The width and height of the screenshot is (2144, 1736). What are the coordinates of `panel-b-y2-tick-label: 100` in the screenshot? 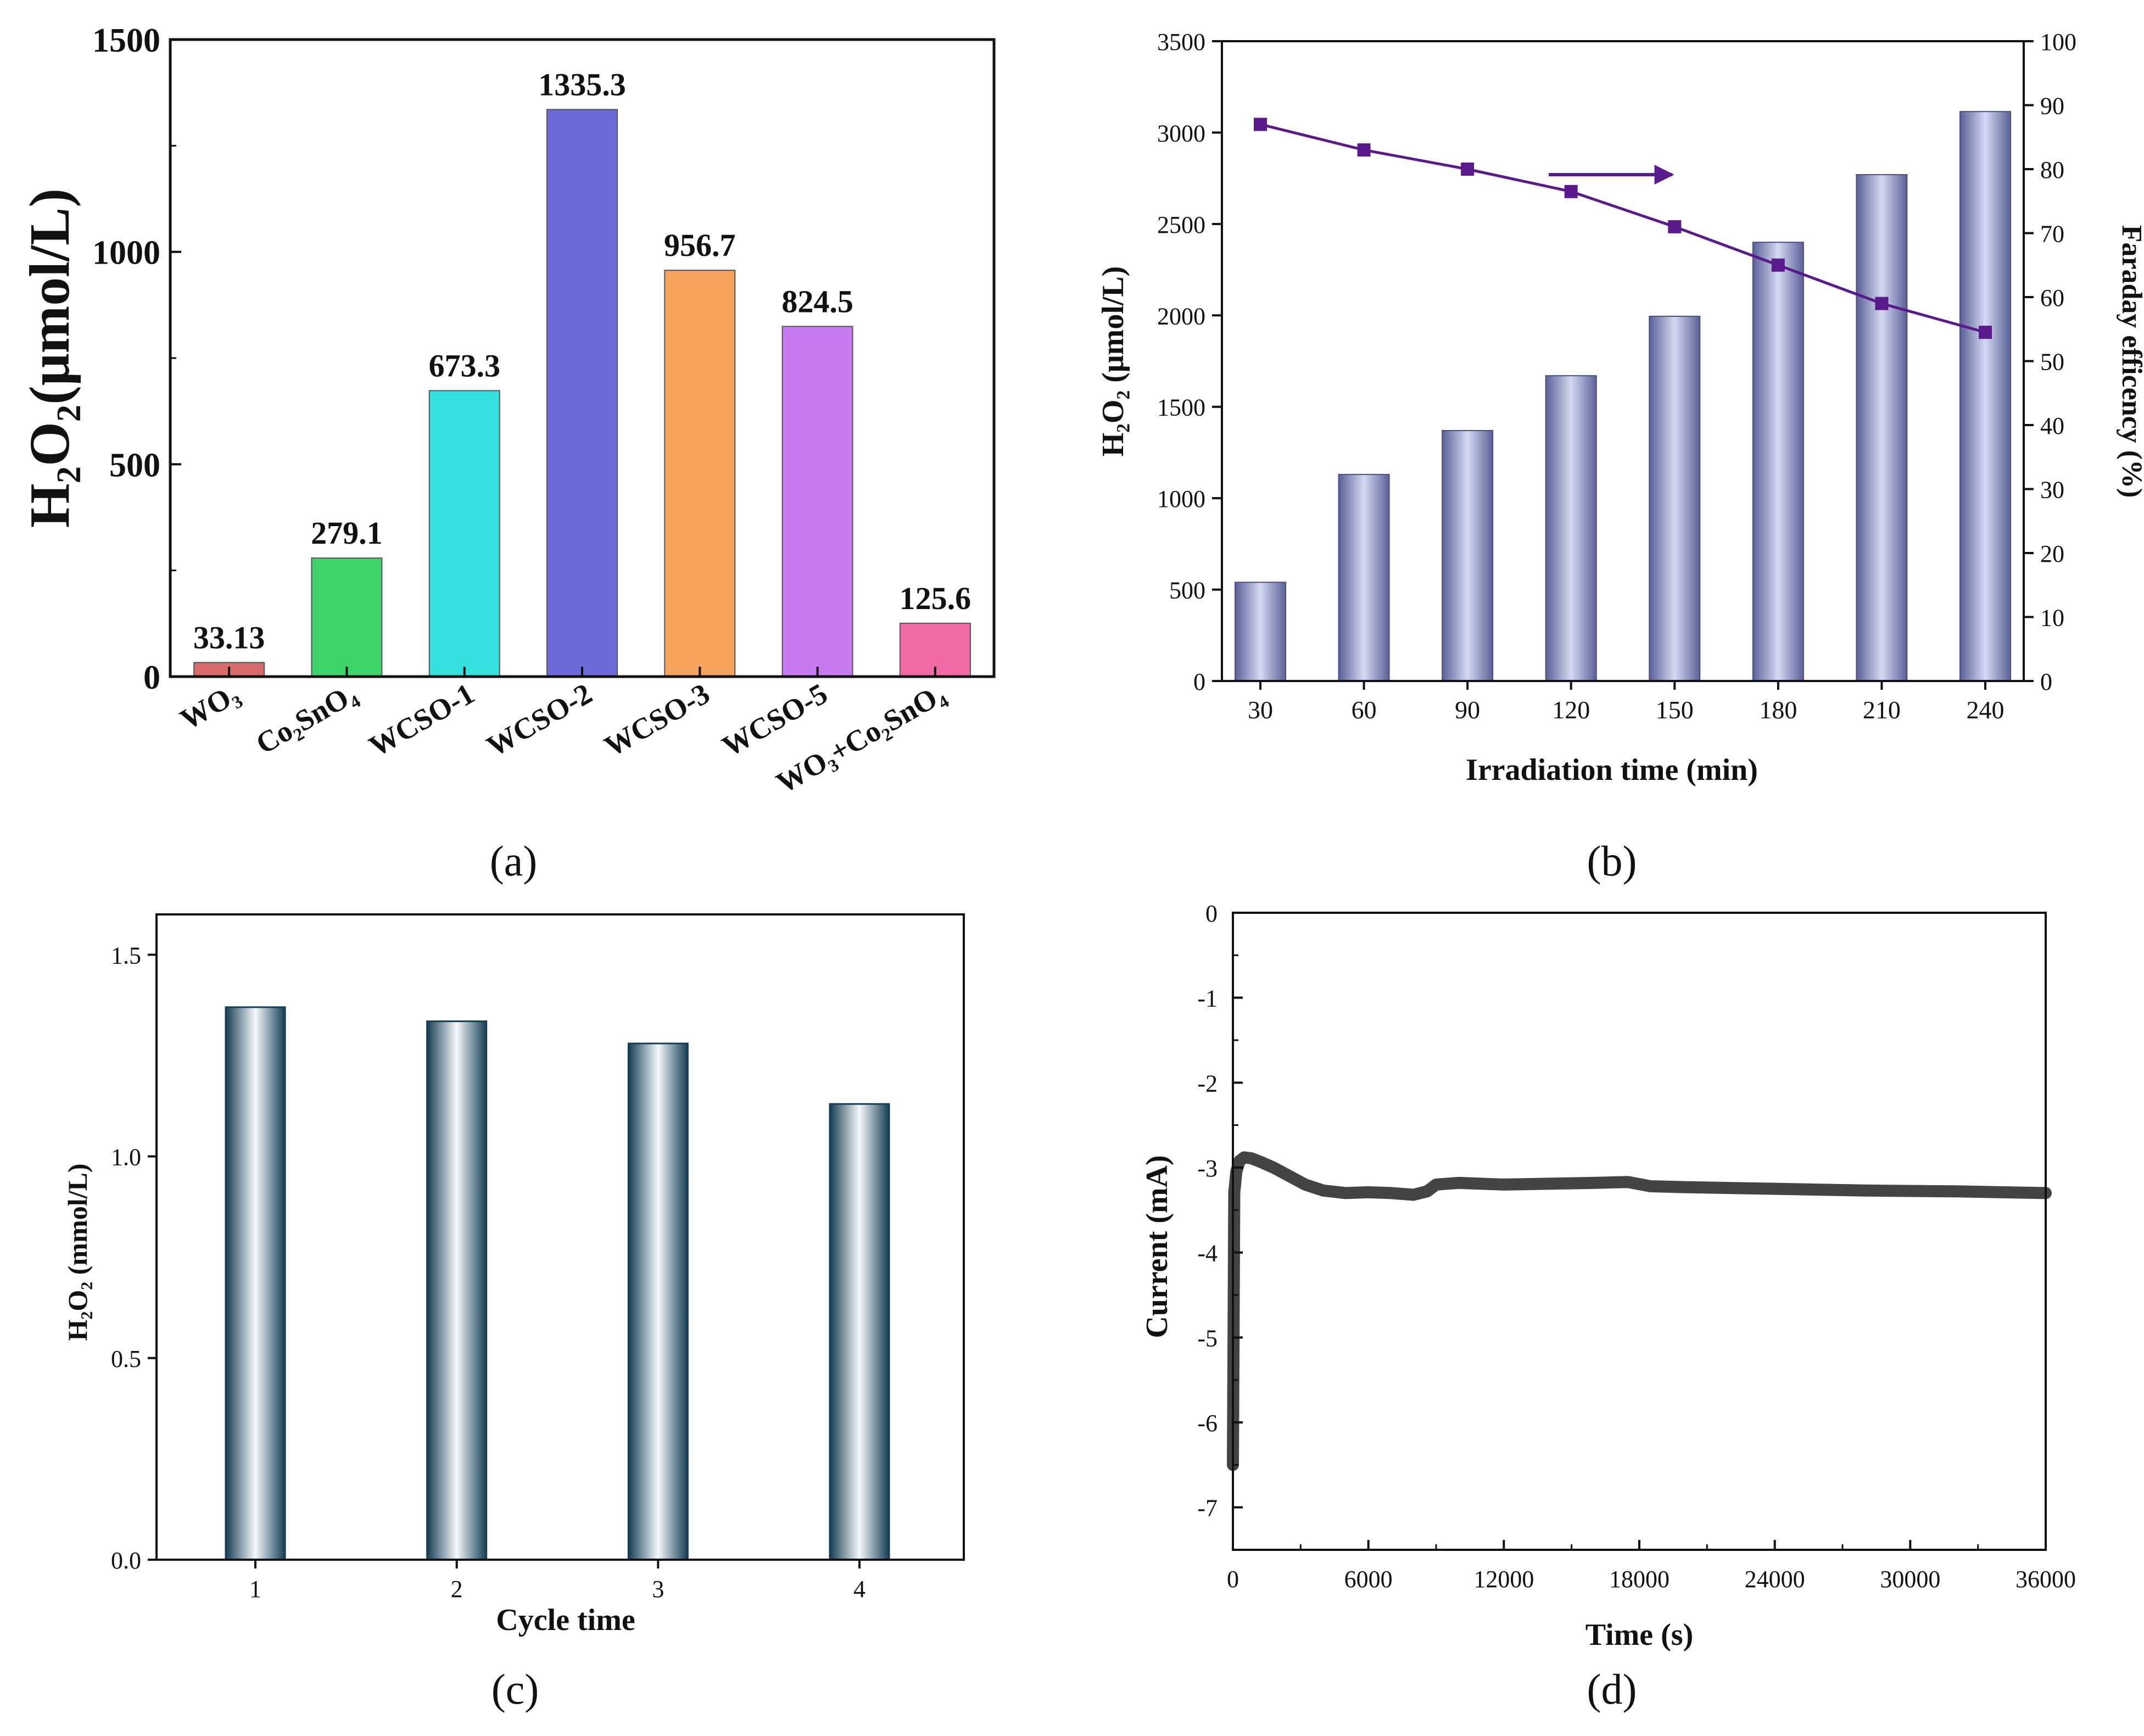 It's located at (2058, 42).